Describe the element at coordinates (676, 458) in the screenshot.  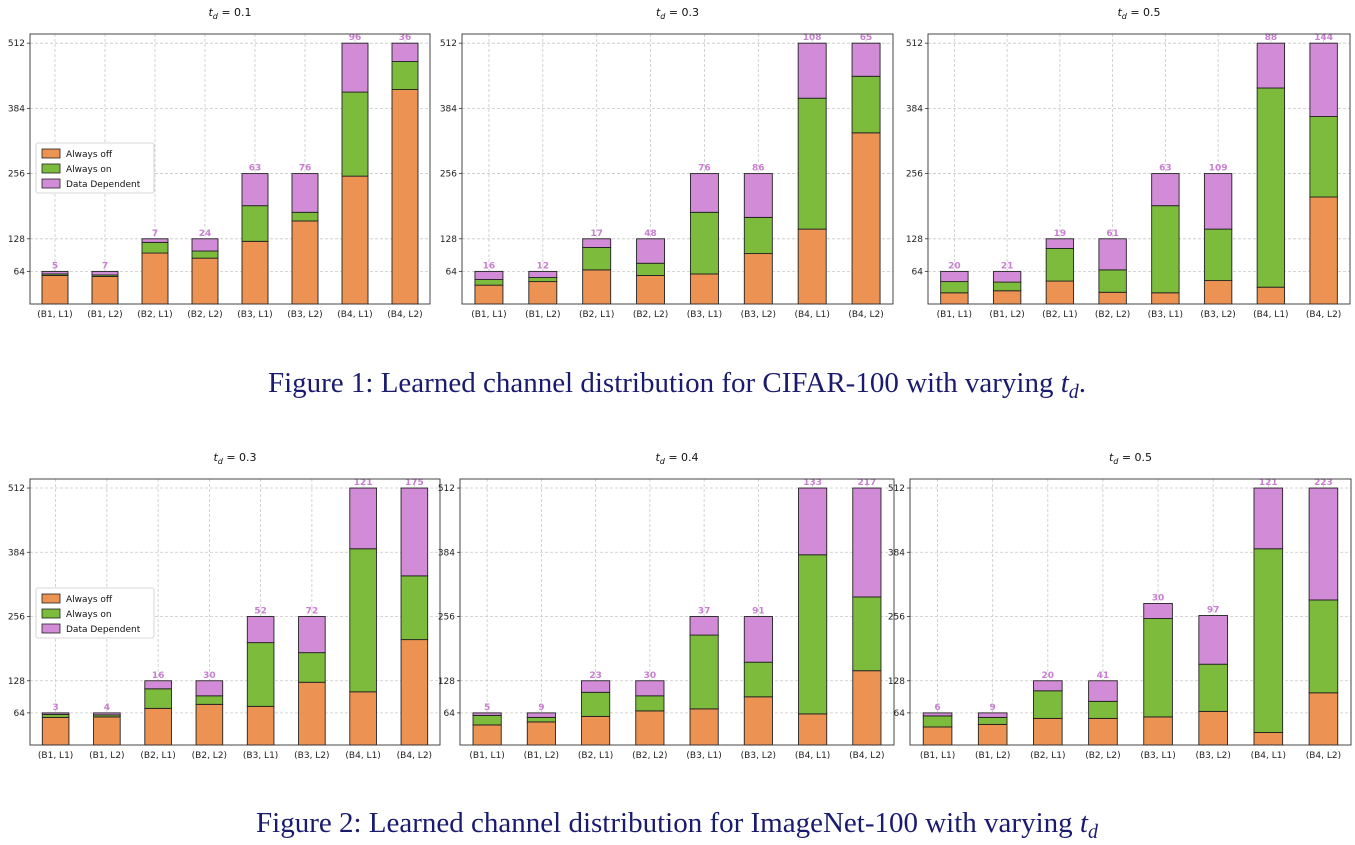
I see `chart-title: td = 0.4` at that location.